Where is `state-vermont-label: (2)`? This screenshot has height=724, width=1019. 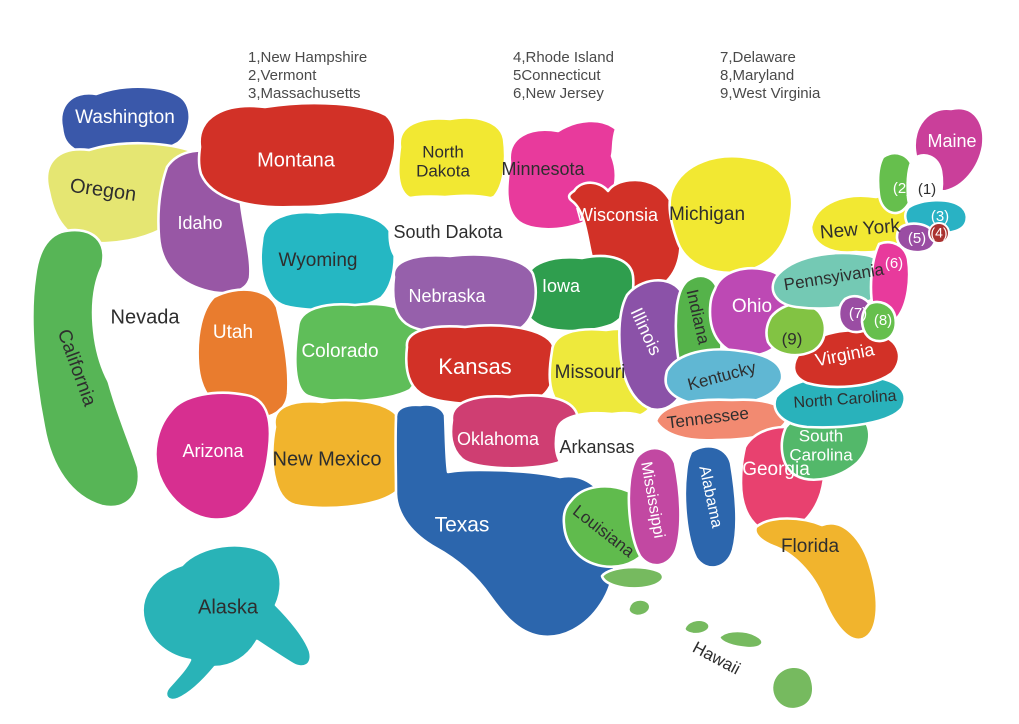
state-vermont-label: (2) is located at coordinates (902, 188).